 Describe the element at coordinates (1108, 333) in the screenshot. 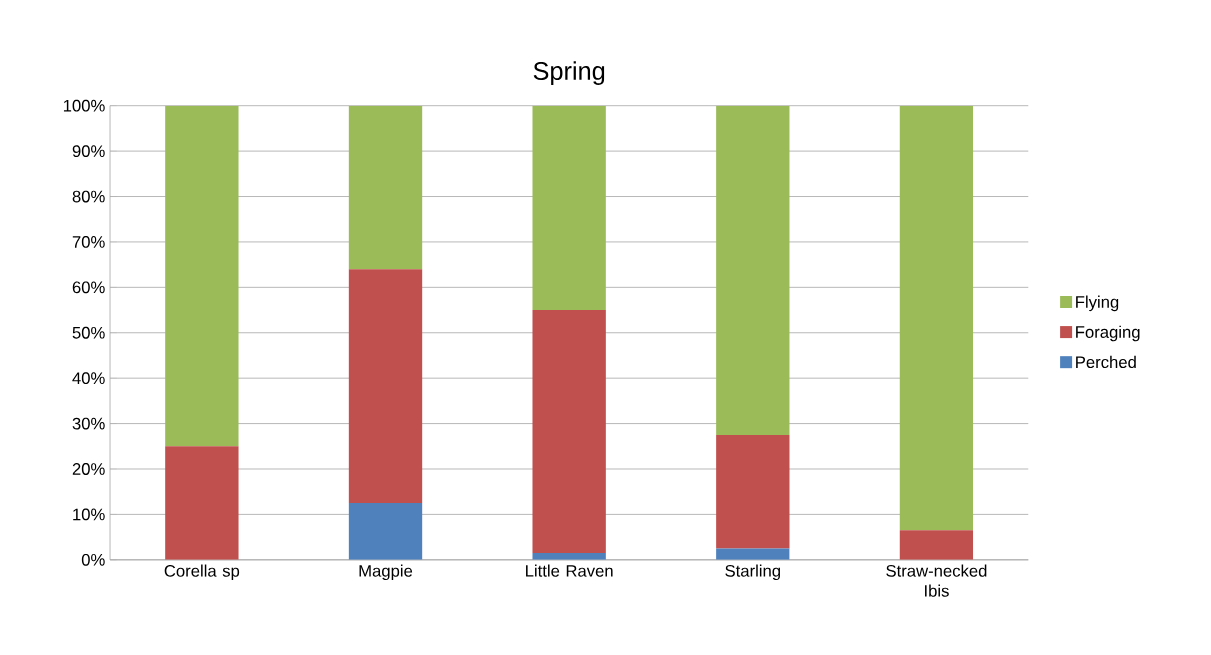

I see `legend-label: Foraging` at that location.